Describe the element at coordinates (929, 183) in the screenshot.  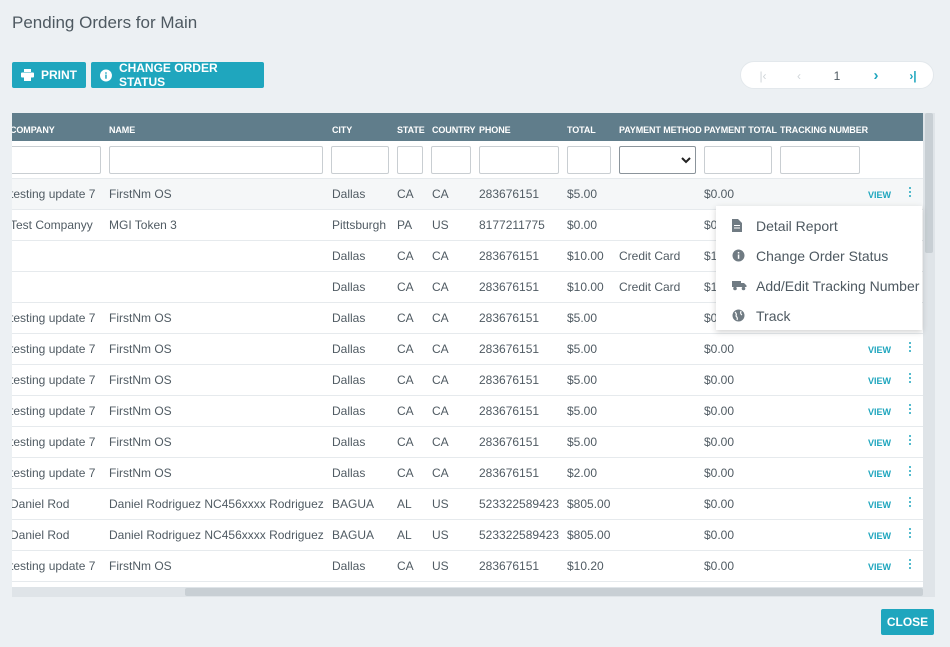
I see `vertical-scroll-thumb` at that location.